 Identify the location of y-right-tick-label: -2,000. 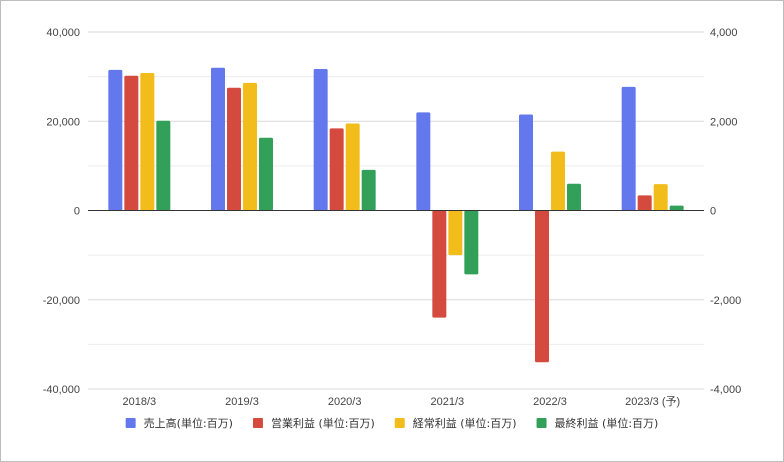
(725, 301).